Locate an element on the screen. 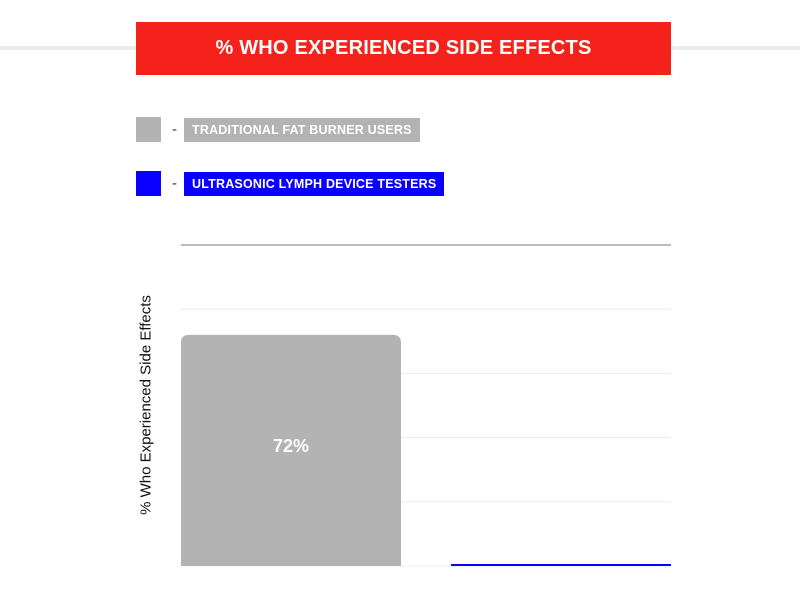 Image resolution: width=800 pixels, height=600 pixels. legend-label-traditional: TRADITIONAL FAT BURNER USERS is located at coordinates (302, 129).